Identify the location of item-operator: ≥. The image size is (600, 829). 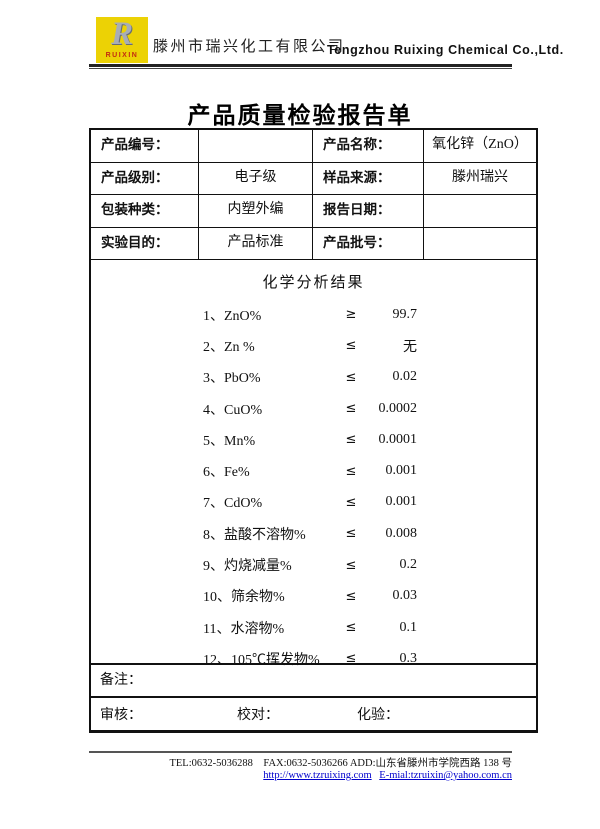
(351, 315).